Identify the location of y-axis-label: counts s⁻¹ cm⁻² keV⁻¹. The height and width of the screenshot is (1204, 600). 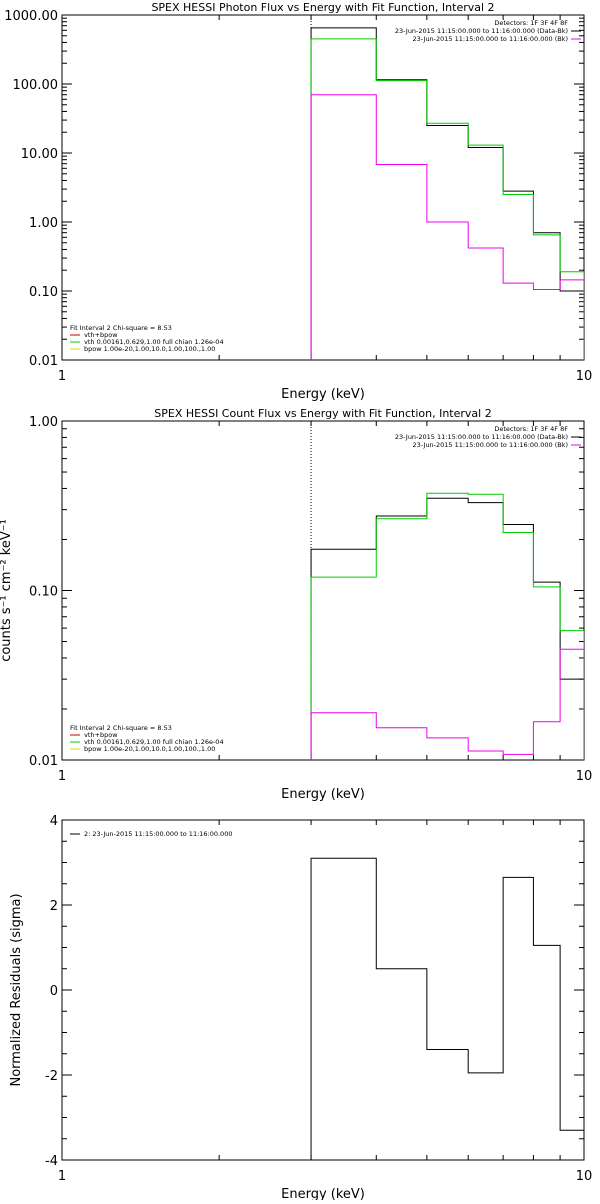
(7, 590).